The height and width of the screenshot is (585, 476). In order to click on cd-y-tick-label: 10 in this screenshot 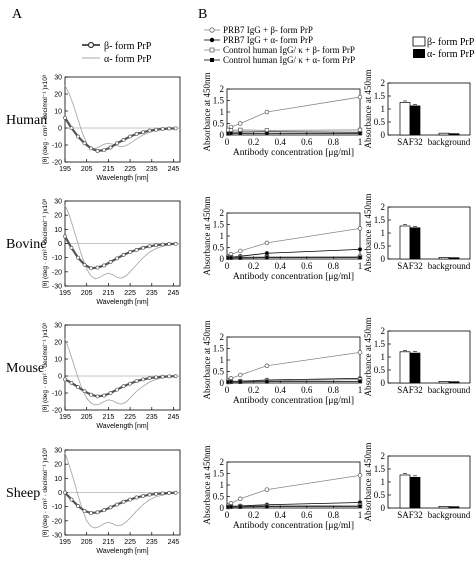, I will do `click(58, 112)`.